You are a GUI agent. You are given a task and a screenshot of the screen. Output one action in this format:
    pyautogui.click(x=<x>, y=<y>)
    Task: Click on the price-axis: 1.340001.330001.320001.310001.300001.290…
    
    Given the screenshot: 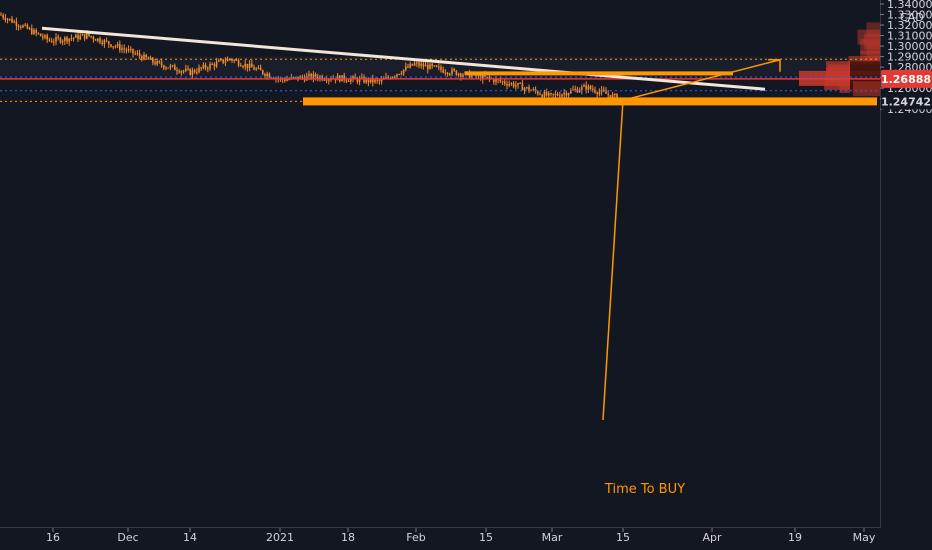 What is the action you would take?
    pyautogui.click(x=906, y=58)
    